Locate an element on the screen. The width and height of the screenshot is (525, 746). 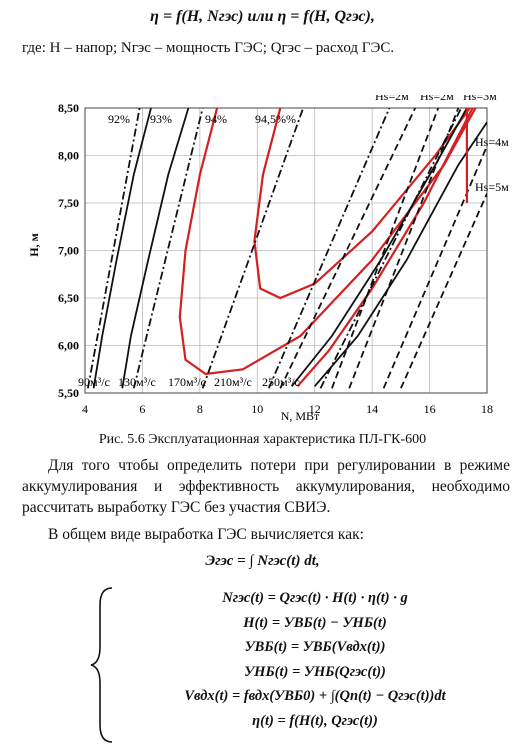
curve-label: 130м³/с is located at coordinates (137, 382).